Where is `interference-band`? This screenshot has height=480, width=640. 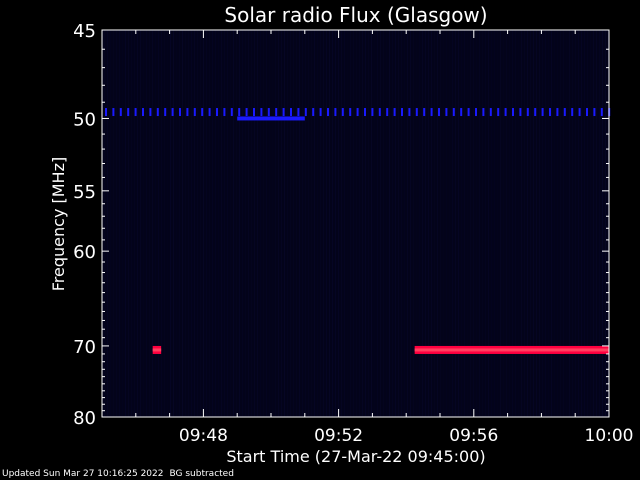 interference-band is located at coordinates (271, 118).